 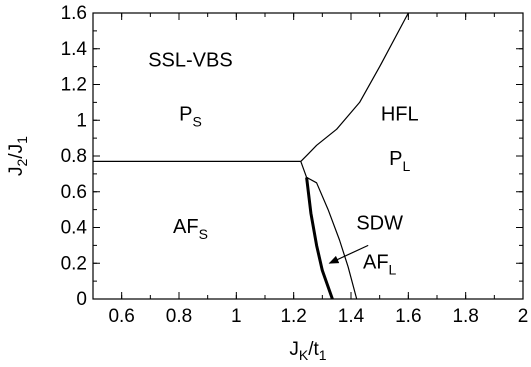 What do you see at coordinates (236, 316) in the screenshot?
I see `x-tick-label: 1` at bounding box center [236, 316].